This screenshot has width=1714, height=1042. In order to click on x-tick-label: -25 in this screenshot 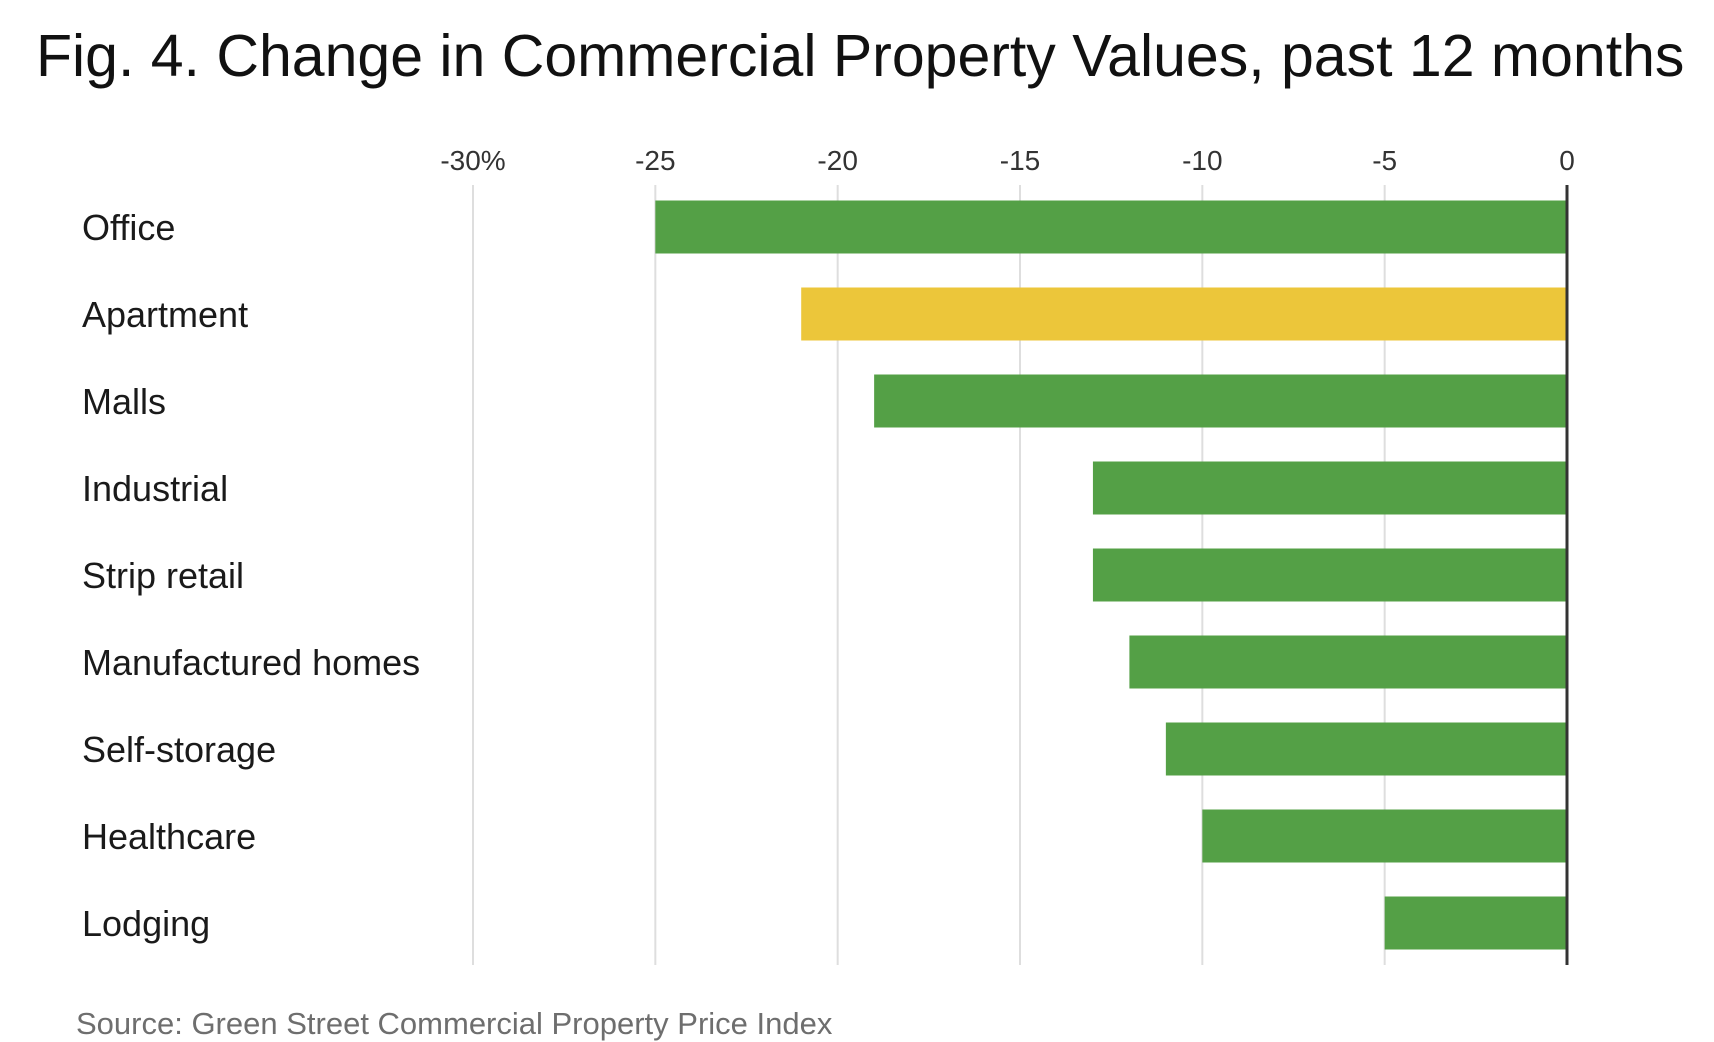, I will do `click(655, 160)`.